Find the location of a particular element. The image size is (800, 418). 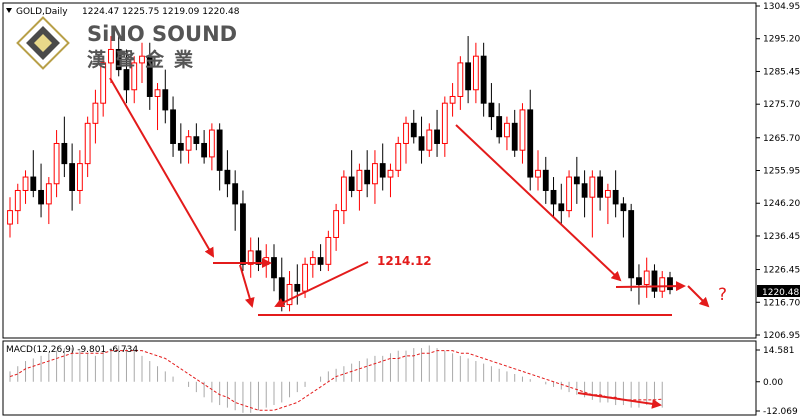

macd-tick-label: -12.069 is located at coordinates (780, 412).